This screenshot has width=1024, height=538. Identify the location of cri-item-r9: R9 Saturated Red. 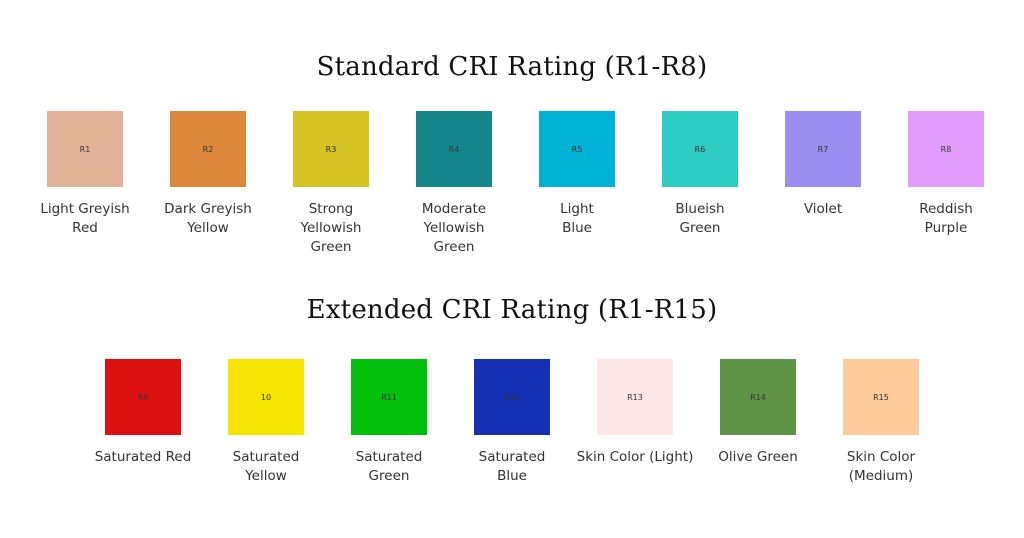
(143, 413).